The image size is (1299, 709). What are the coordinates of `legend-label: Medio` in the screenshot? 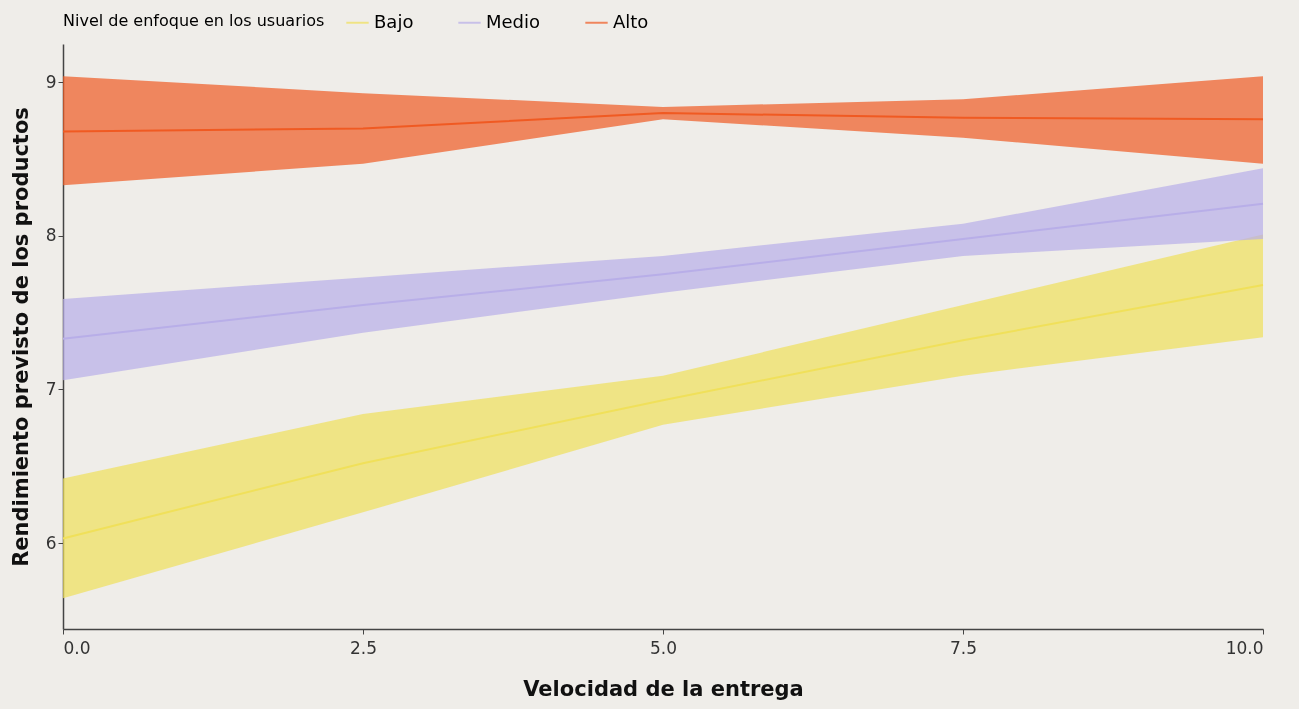 It's located at (513, 21).